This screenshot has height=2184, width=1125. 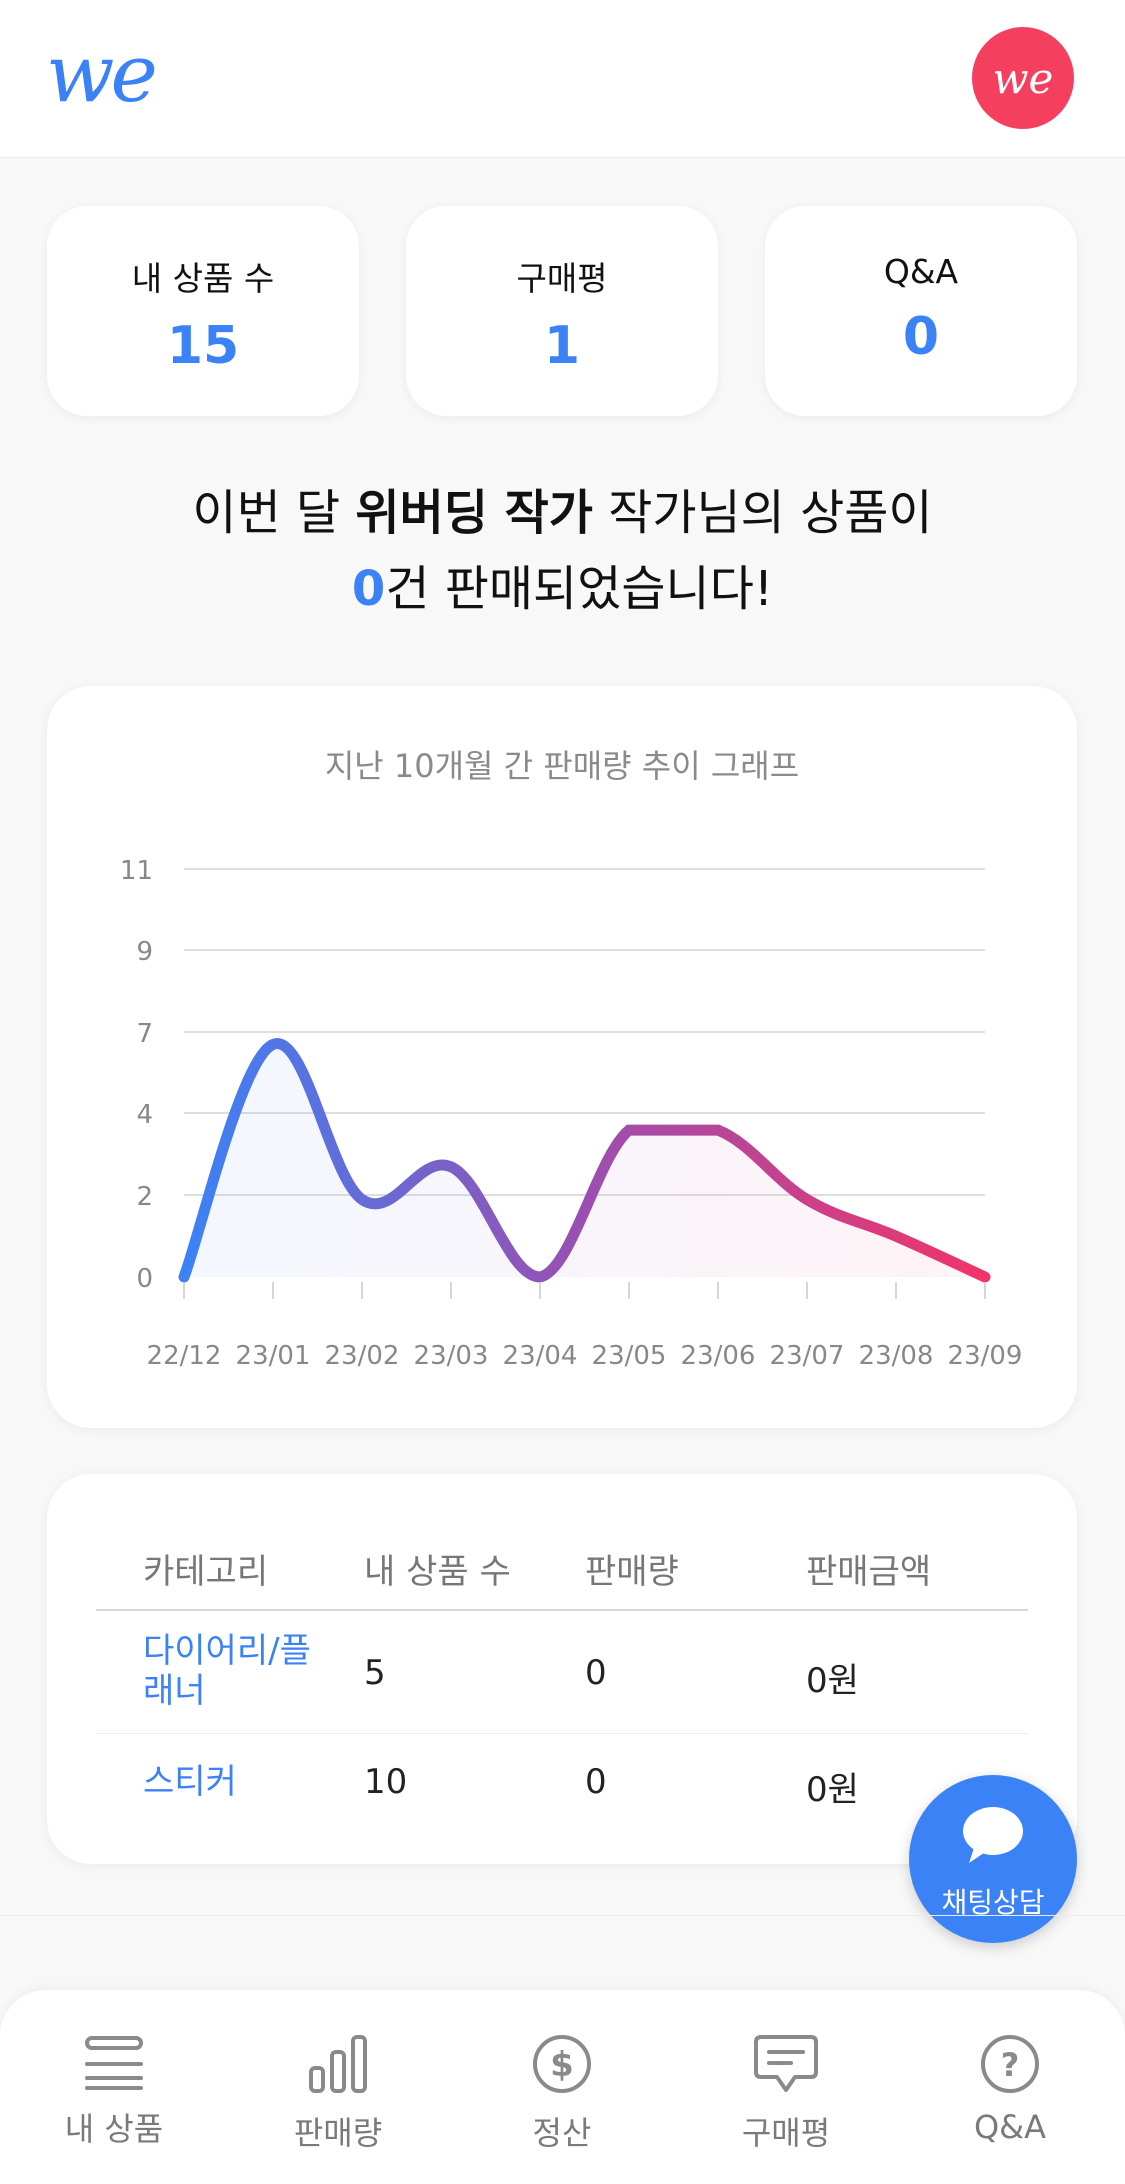 What do you see at coordinates (921, 337) in the screenshot?
I see `stat-value: 0` at bounding box center [921, 337].